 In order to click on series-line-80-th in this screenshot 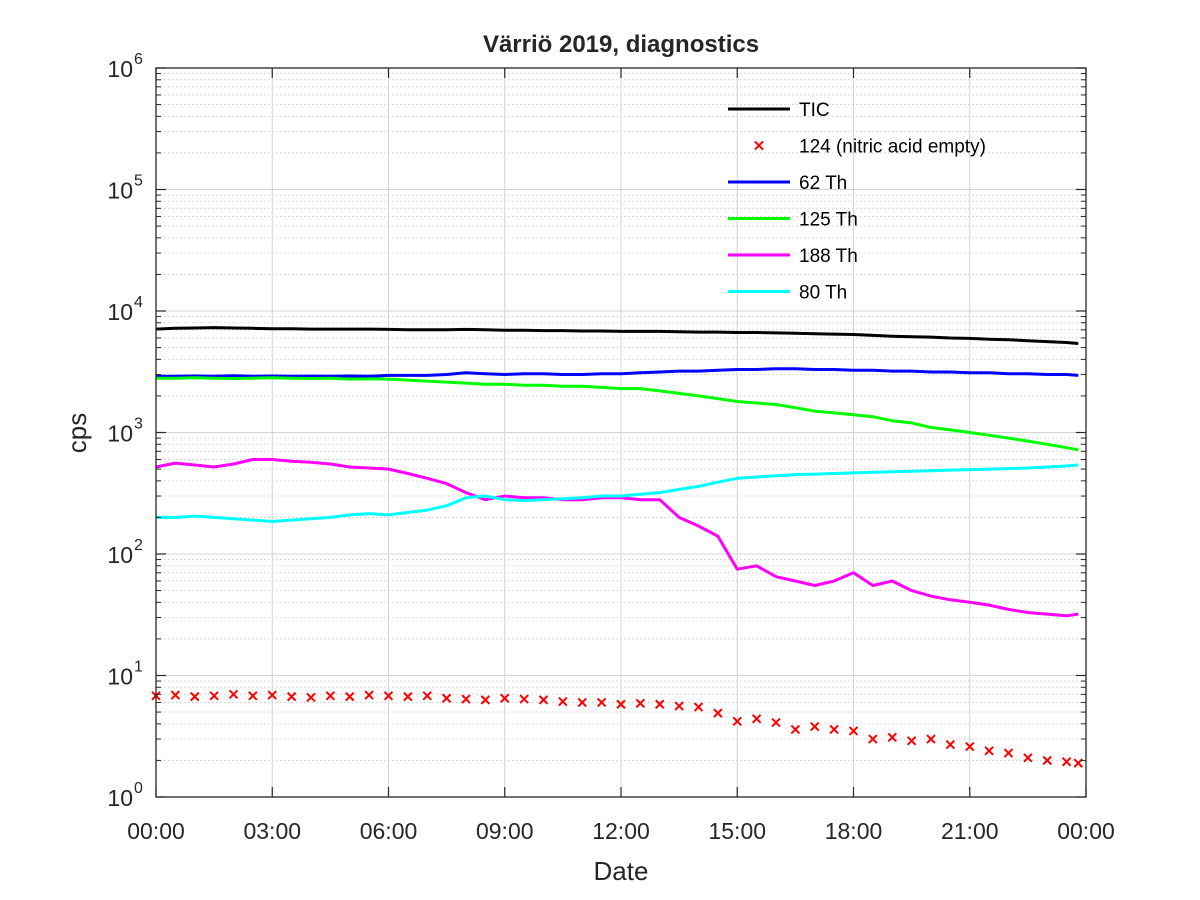, I will do `click(617, 493)`.